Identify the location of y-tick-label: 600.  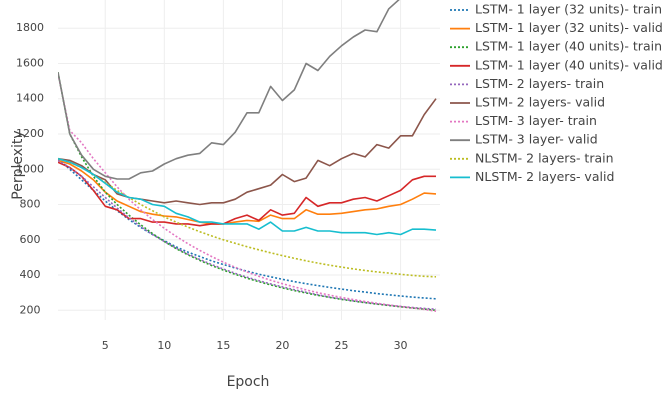
(30, 239).